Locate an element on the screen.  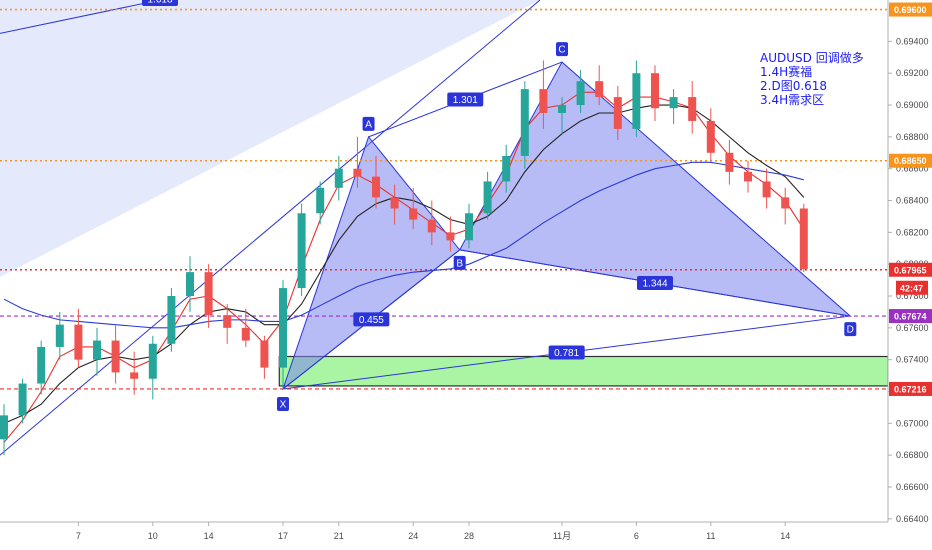
pattern-point-b-text: B is located at coordinates (459, 263).